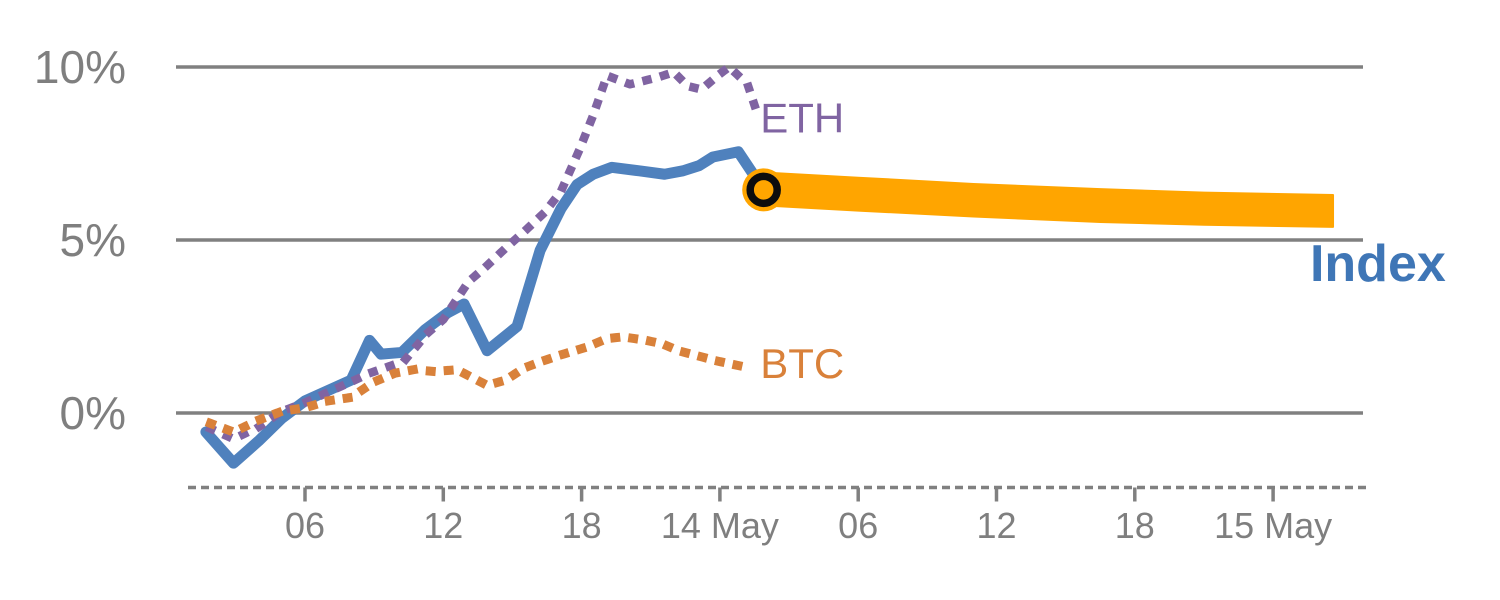 The image size is (1500, 600). What do you see at coordinates (80, 67) in the screenshot?
I see `y-tick-label: 10%` at bounding box center [80, 67].